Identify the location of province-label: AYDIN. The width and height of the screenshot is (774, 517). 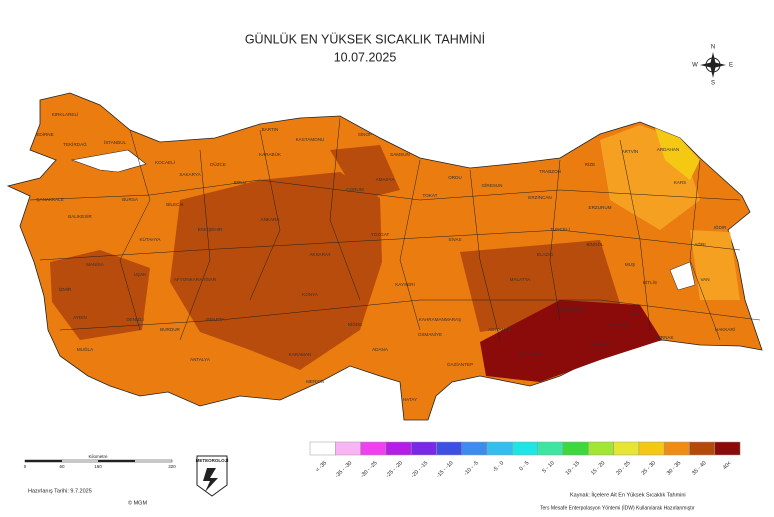
(80, 317).